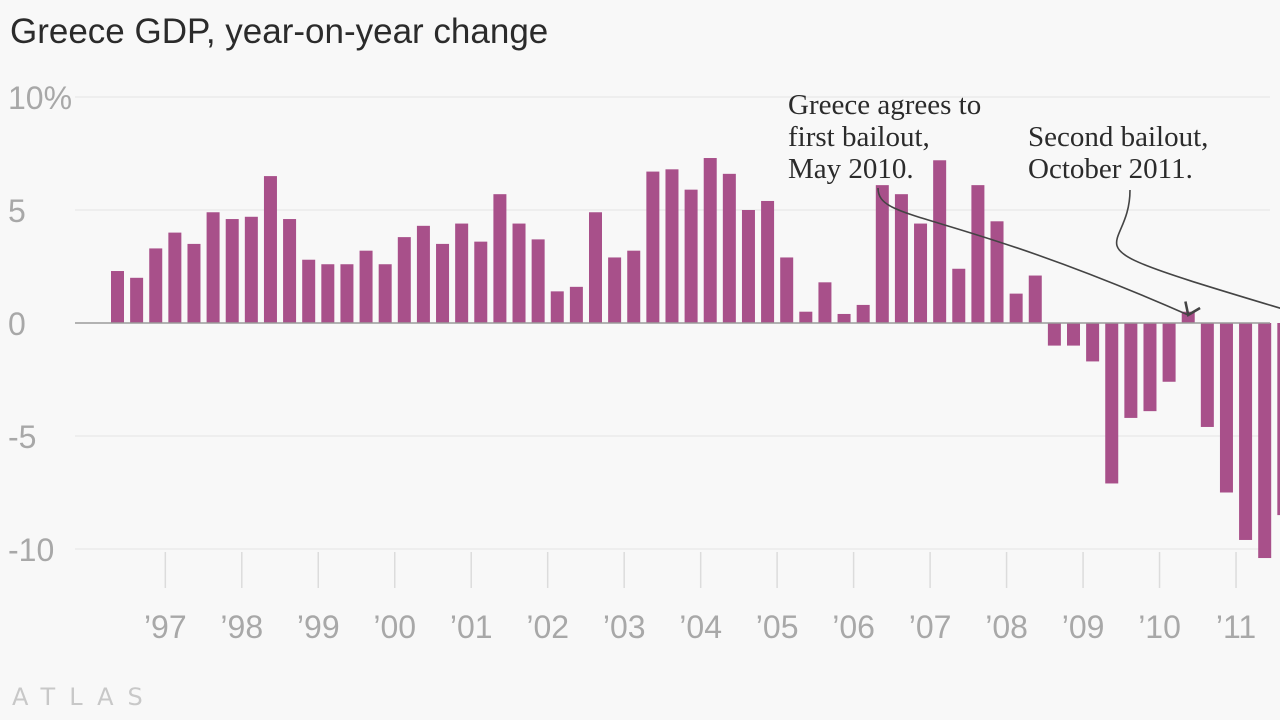 The image size is (1280, 720). I want to click on x-tick-label: ’00, so click(394, 627).